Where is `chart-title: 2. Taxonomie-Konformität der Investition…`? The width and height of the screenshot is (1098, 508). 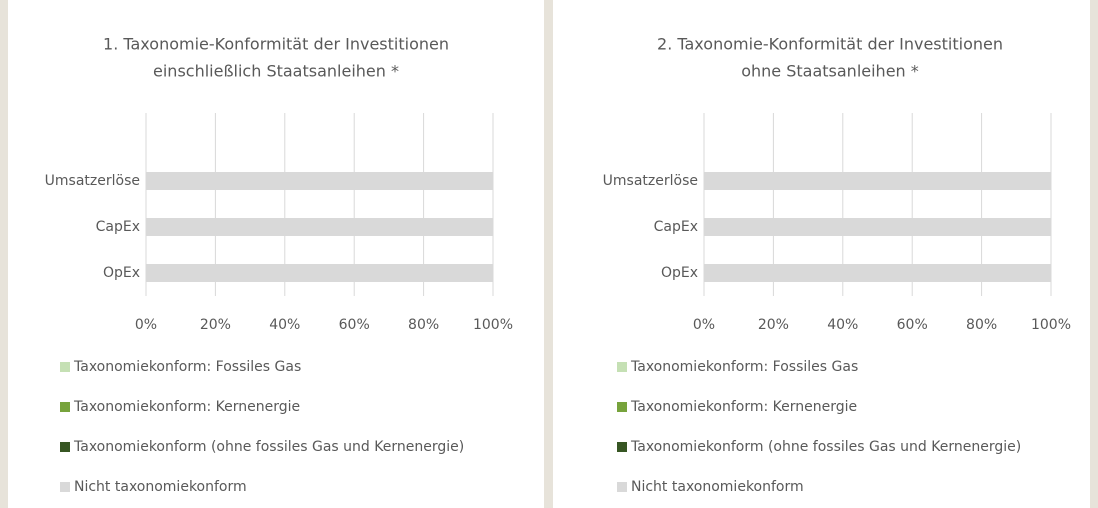 chart-title: 2. Taxonomie-Konformität der Investition… is located at coordinates (830, 44).